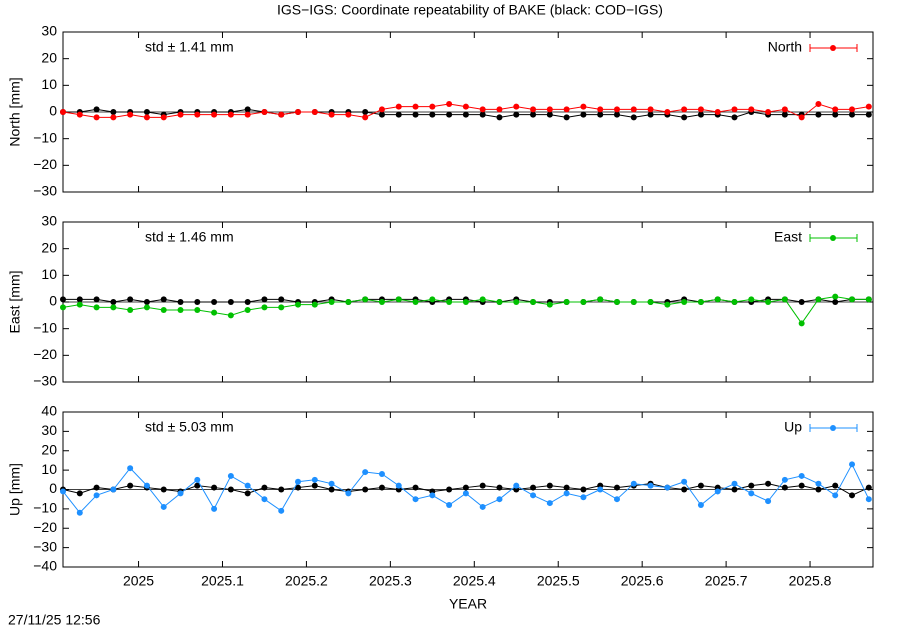 The height and width of the screenshot is (630, 900). What do you see at coordinates (54, 620) in the screenshot?
I see `timestamp: 27/11/25 12:56` at bounding box center [54, 620].